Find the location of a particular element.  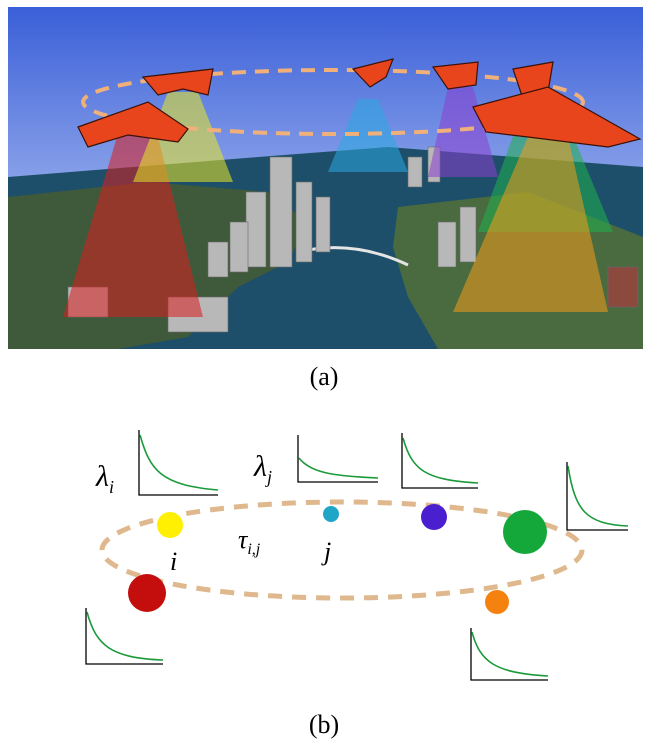

node-green is located at coordinates (525, 532).